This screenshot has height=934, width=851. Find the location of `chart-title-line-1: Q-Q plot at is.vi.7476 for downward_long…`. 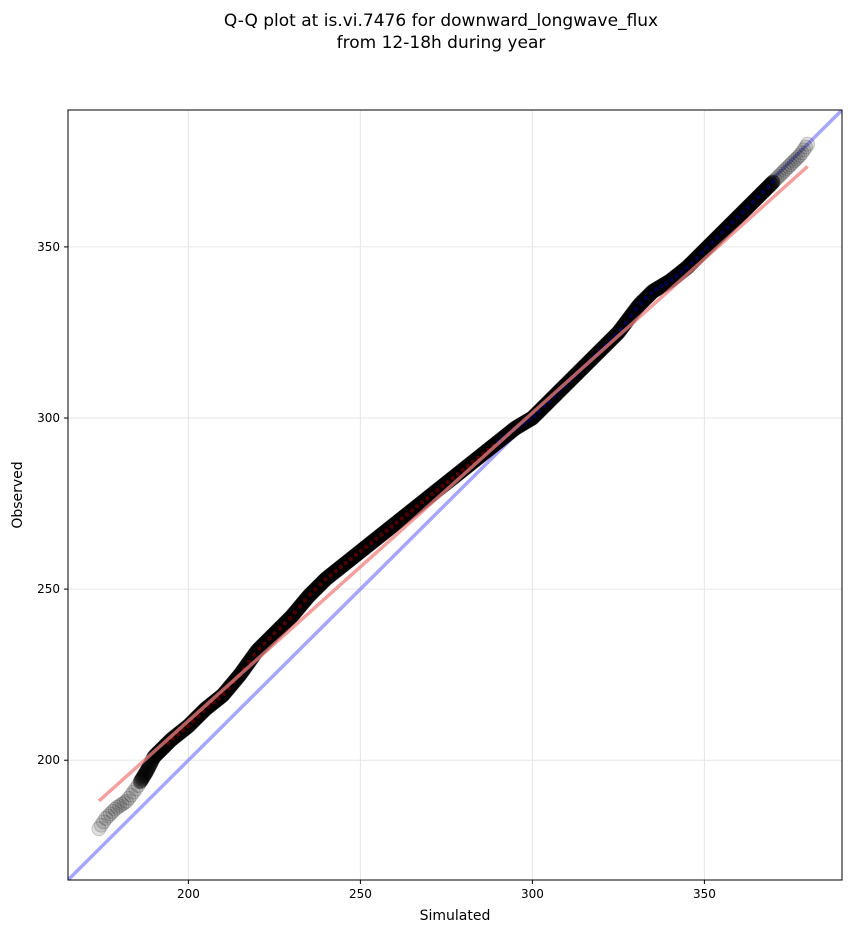

chart-title-line-1: Q-Q plot at is.vi.7476 for downward_long… is located at coordinates (441, 21).